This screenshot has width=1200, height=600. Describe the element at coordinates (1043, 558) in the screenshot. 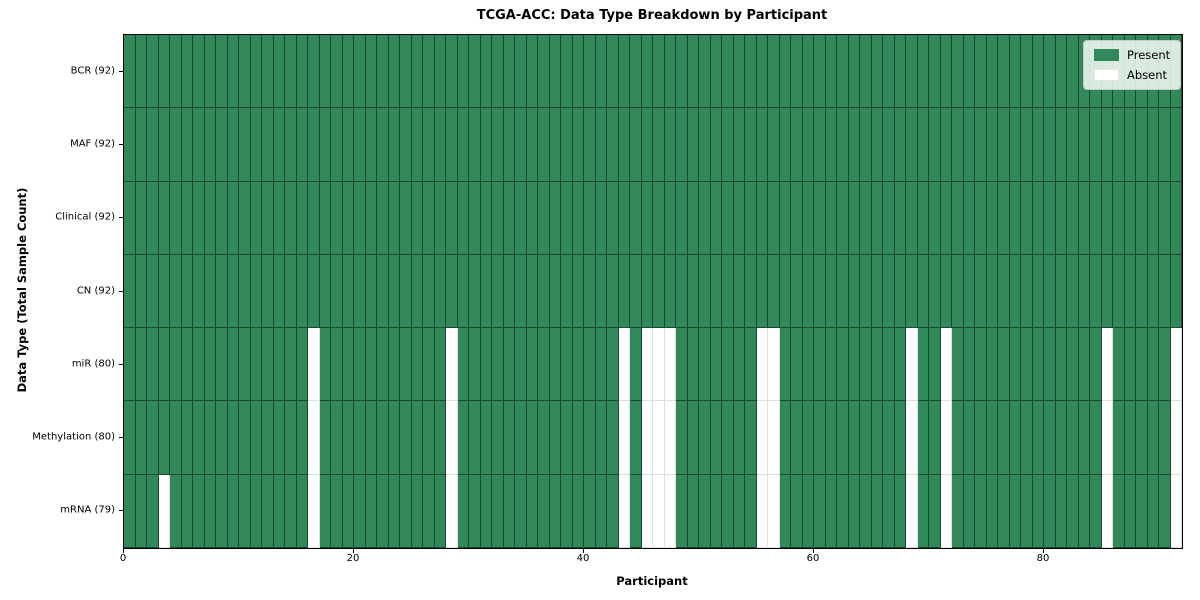

I see `x-tick-label-80: 80` at that location.